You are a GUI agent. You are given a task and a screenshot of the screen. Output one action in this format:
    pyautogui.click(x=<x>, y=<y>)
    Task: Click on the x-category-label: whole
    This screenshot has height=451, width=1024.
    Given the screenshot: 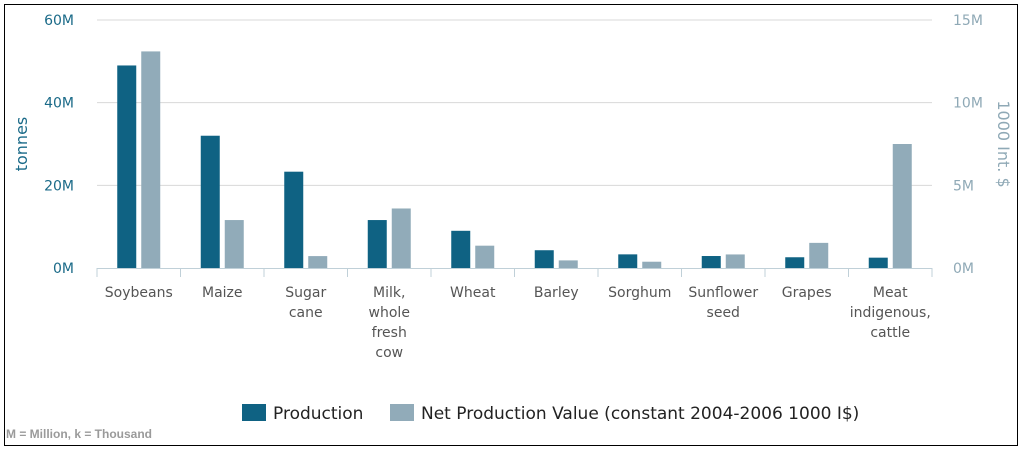 What is the action you would take?
    pyautogui.click(x=389, y=313)
    